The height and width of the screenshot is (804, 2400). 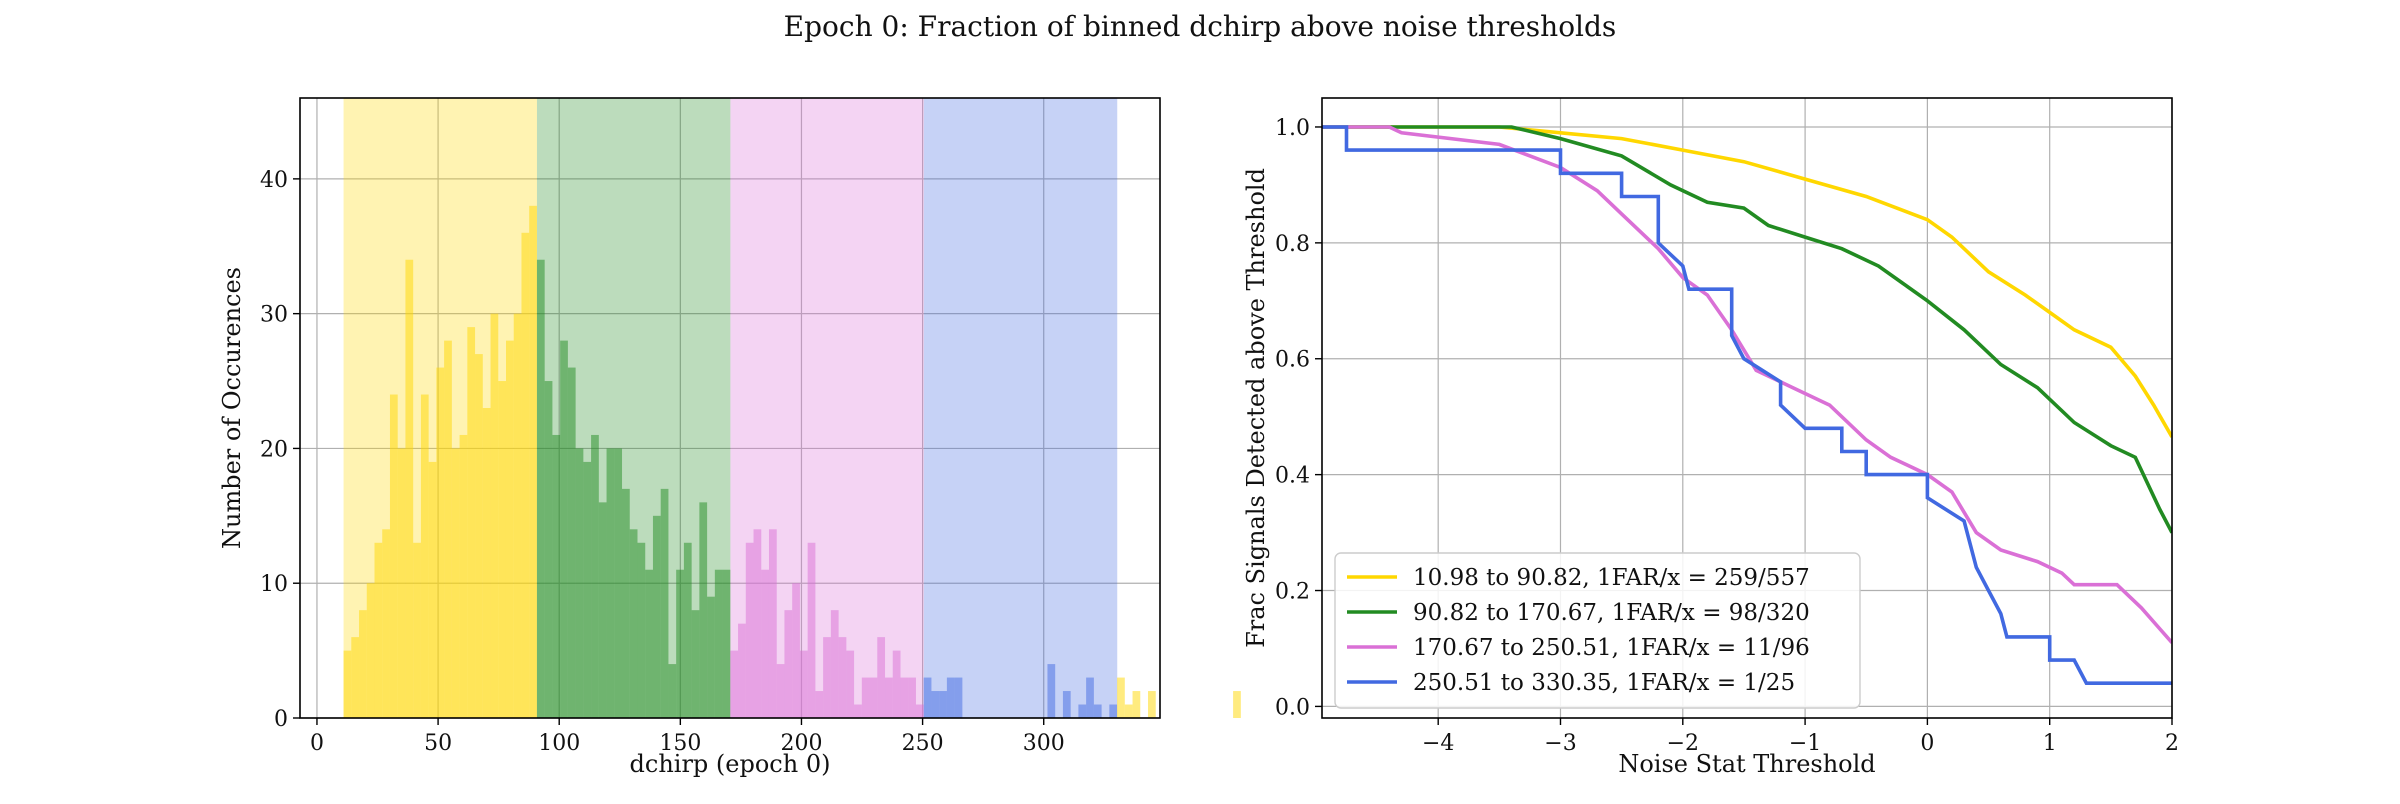 What do you see at coordinates (1256, 408) in the screenshot?
I see `y-axis-label: Frac Signals Detected above Threshold` at bounding box center [1256, 408].